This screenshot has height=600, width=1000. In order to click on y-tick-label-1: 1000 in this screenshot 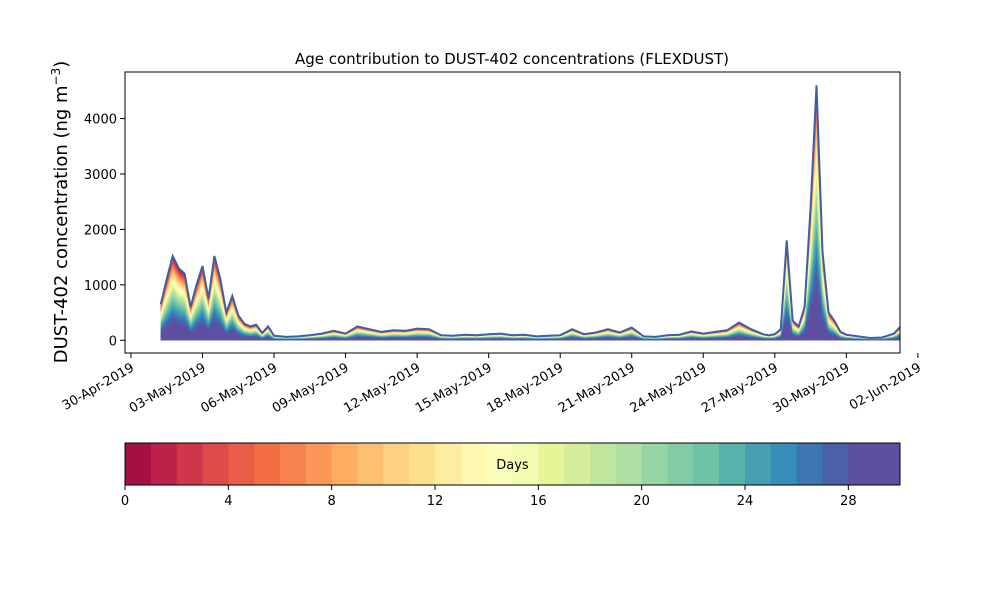, I will do `click(100, 286)`.